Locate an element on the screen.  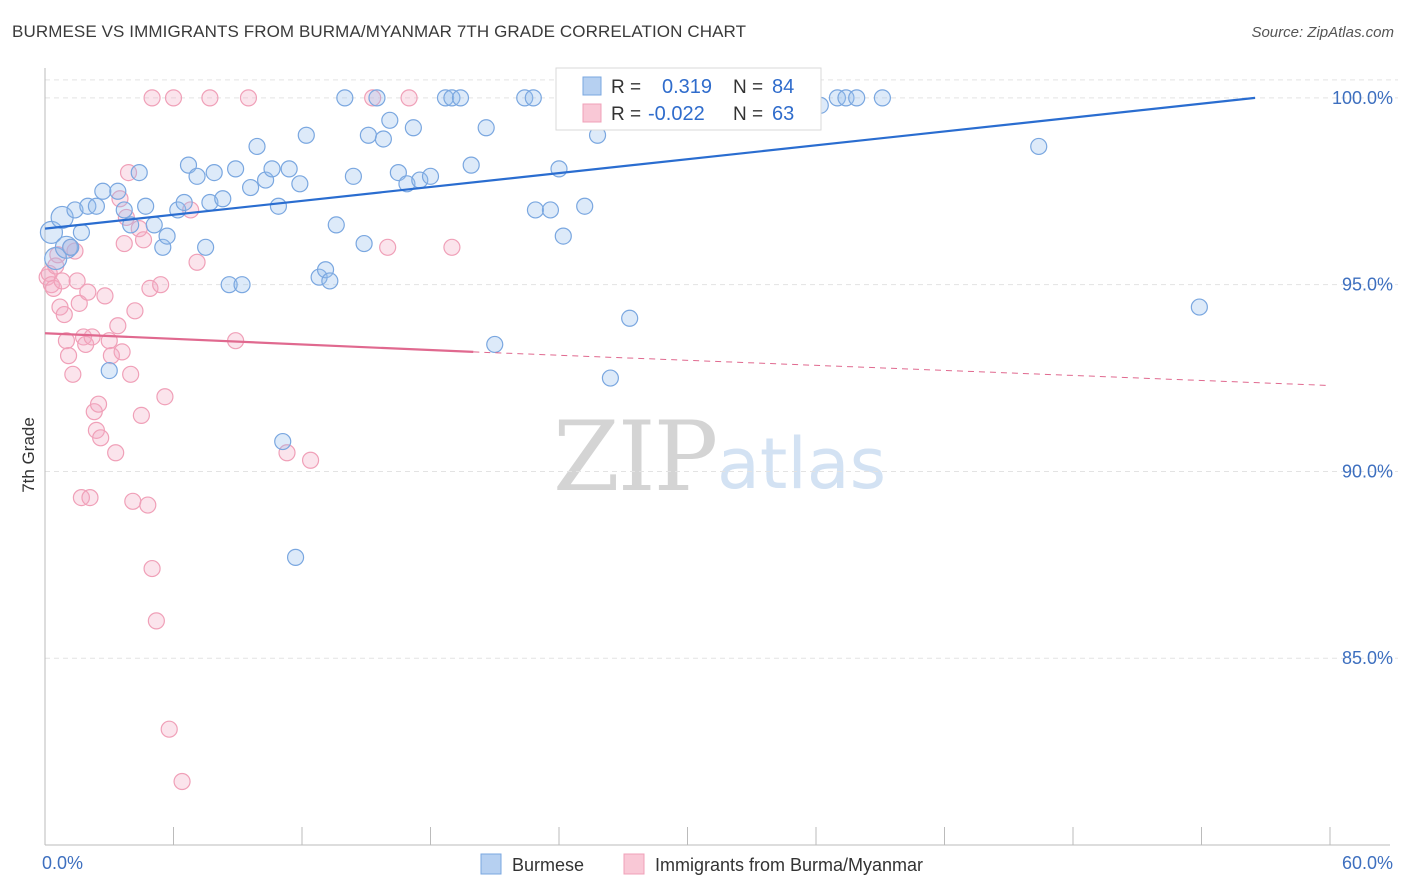
bottom-legend-swatch-burmese is located at coordinates (491, 864).